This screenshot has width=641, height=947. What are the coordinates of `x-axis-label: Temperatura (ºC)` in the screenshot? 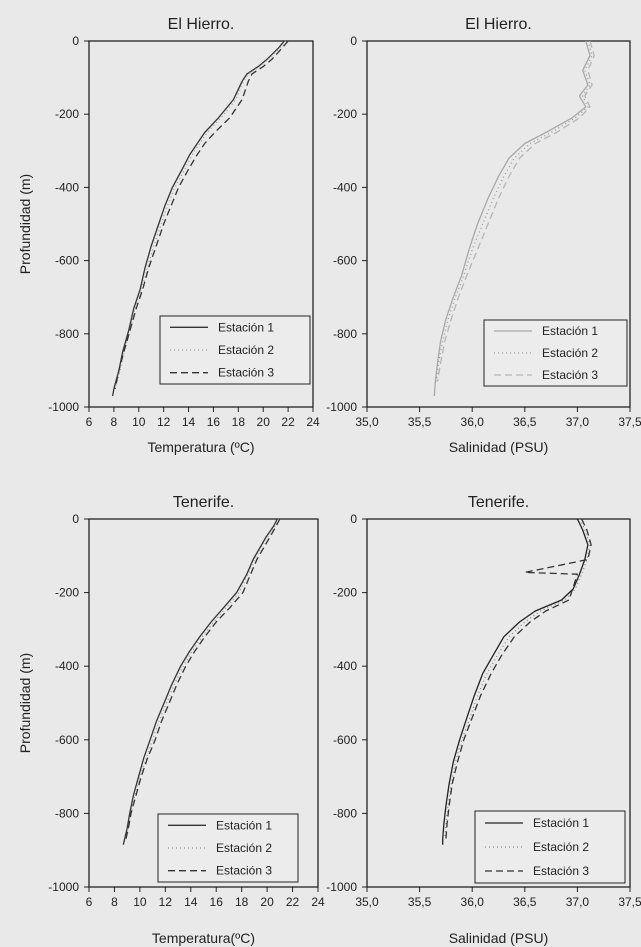 It's located at (200, 447).